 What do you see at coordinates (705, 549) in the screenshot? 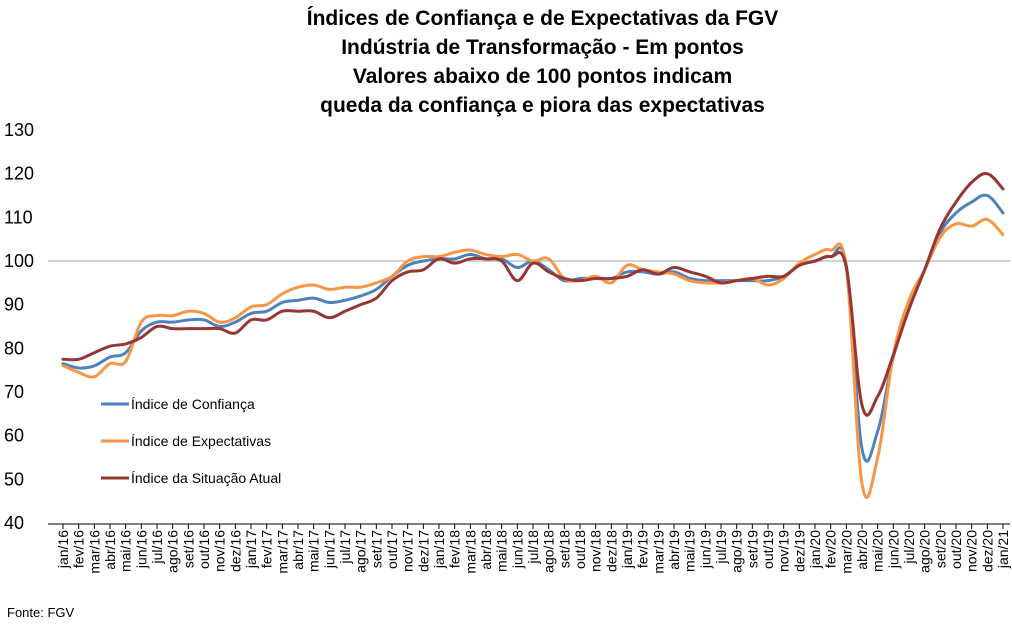
I see `x-tick-label: jun/19` at bounding box center [705, 549].